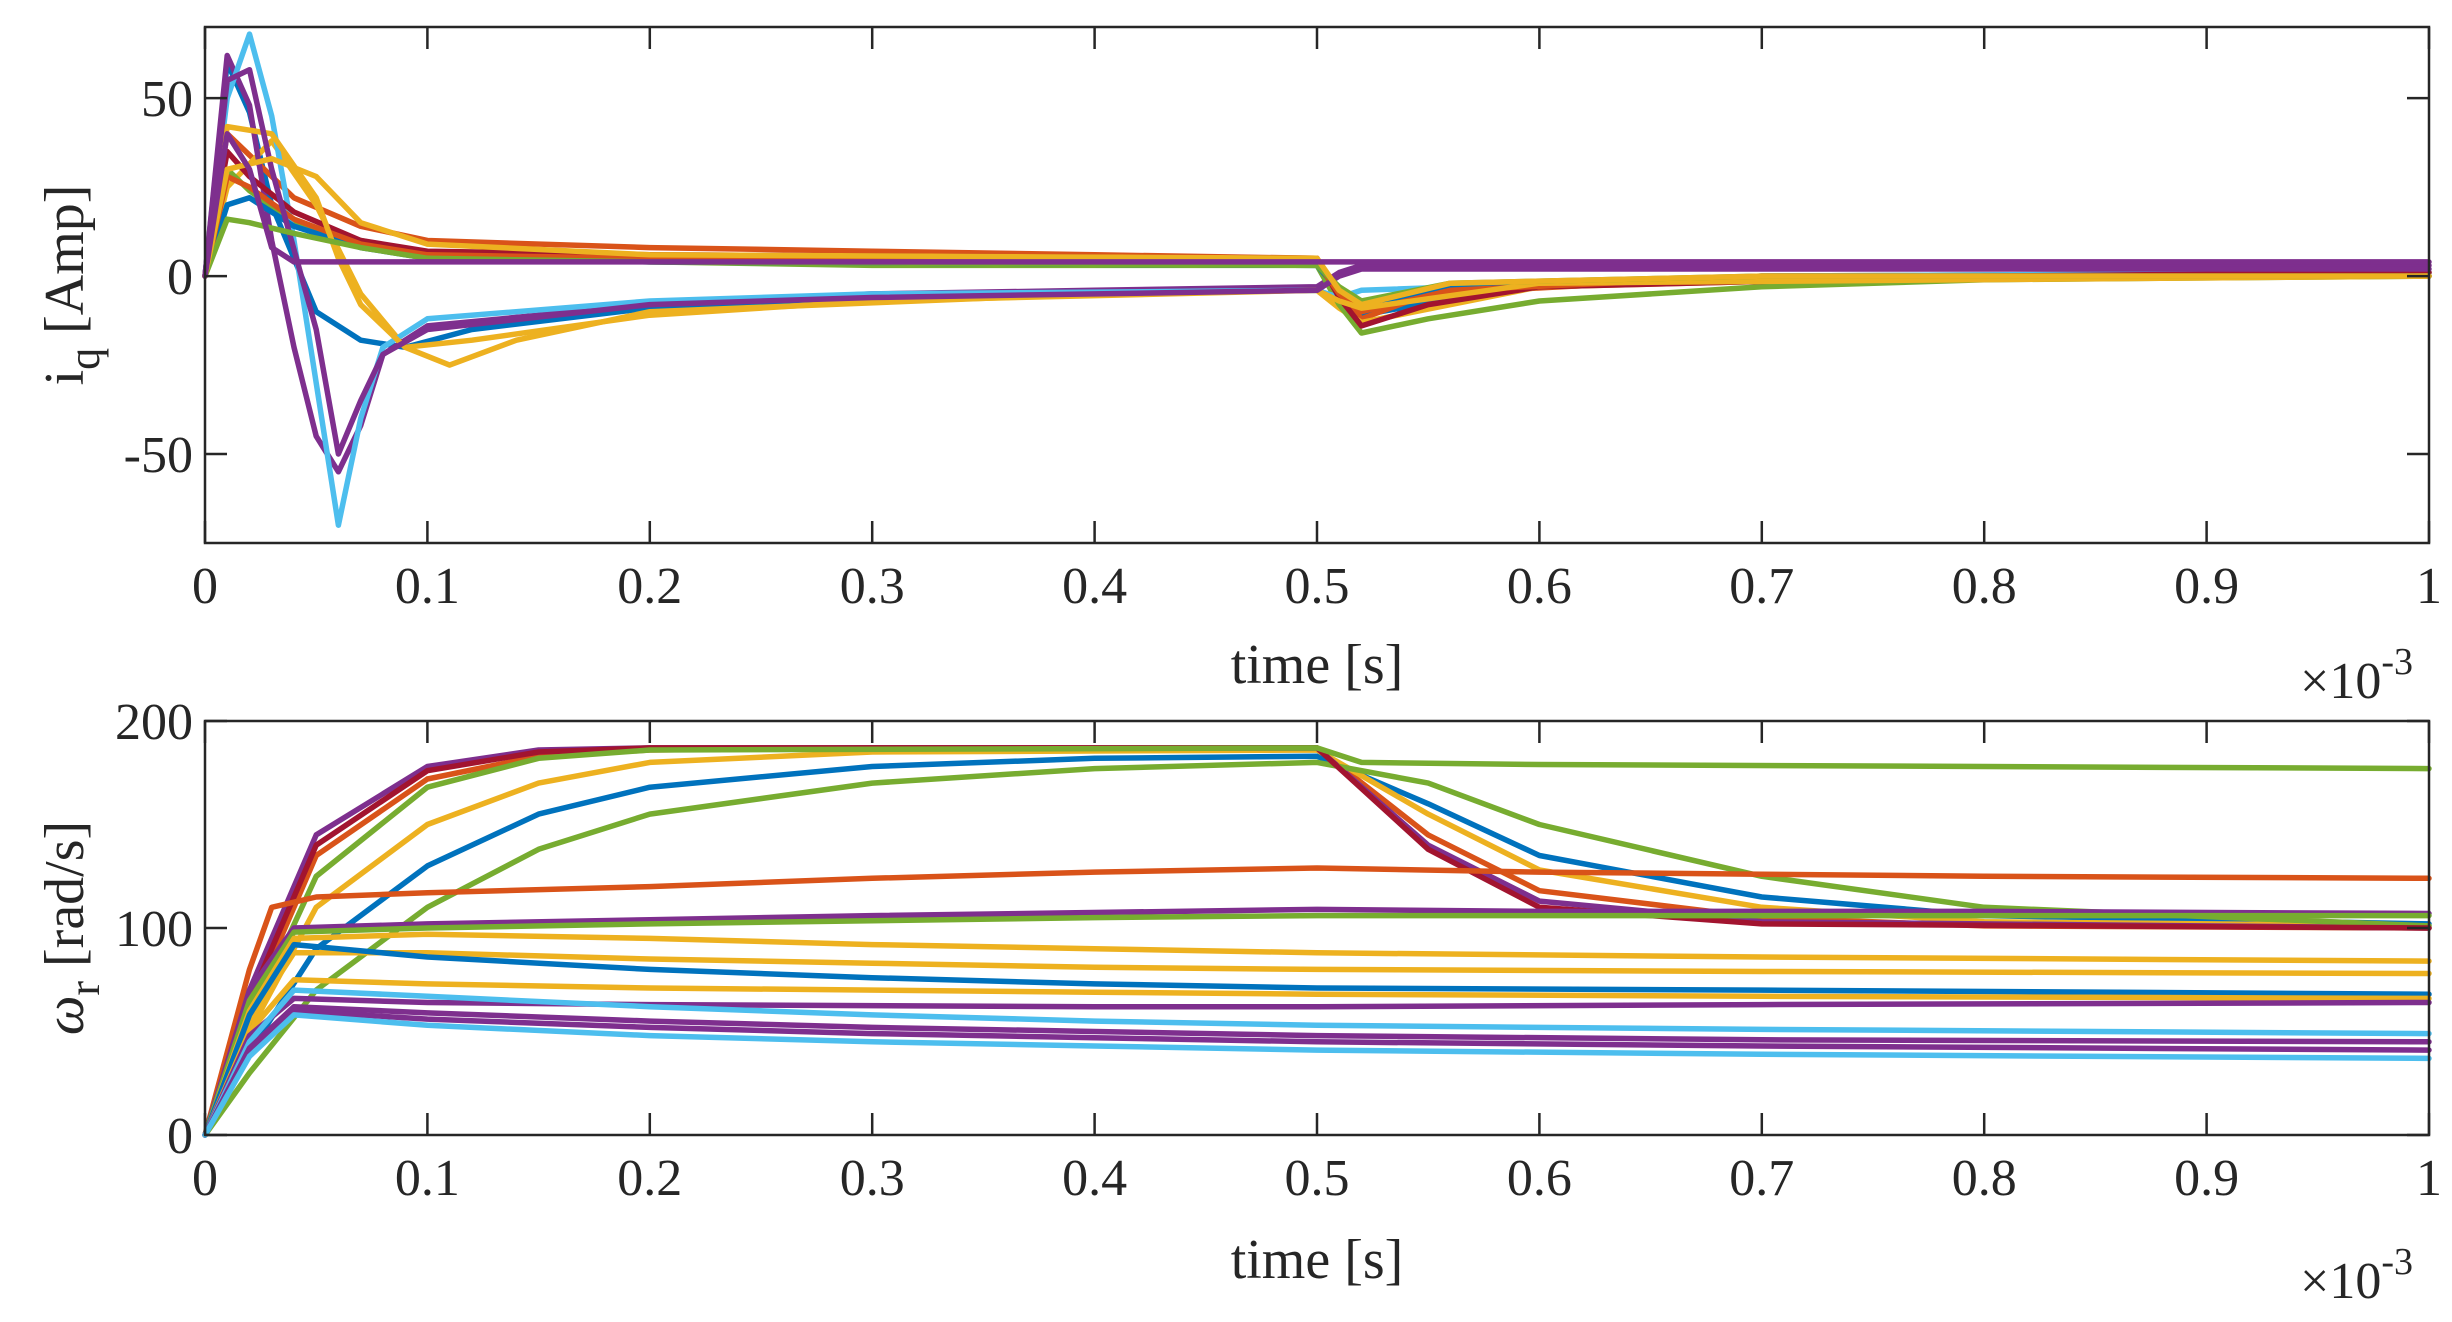  What do you see at coordinates (427, 586) in the screenshot?
I see `iq-x-tick-label: 0.1` at bounding box center [427, 586].